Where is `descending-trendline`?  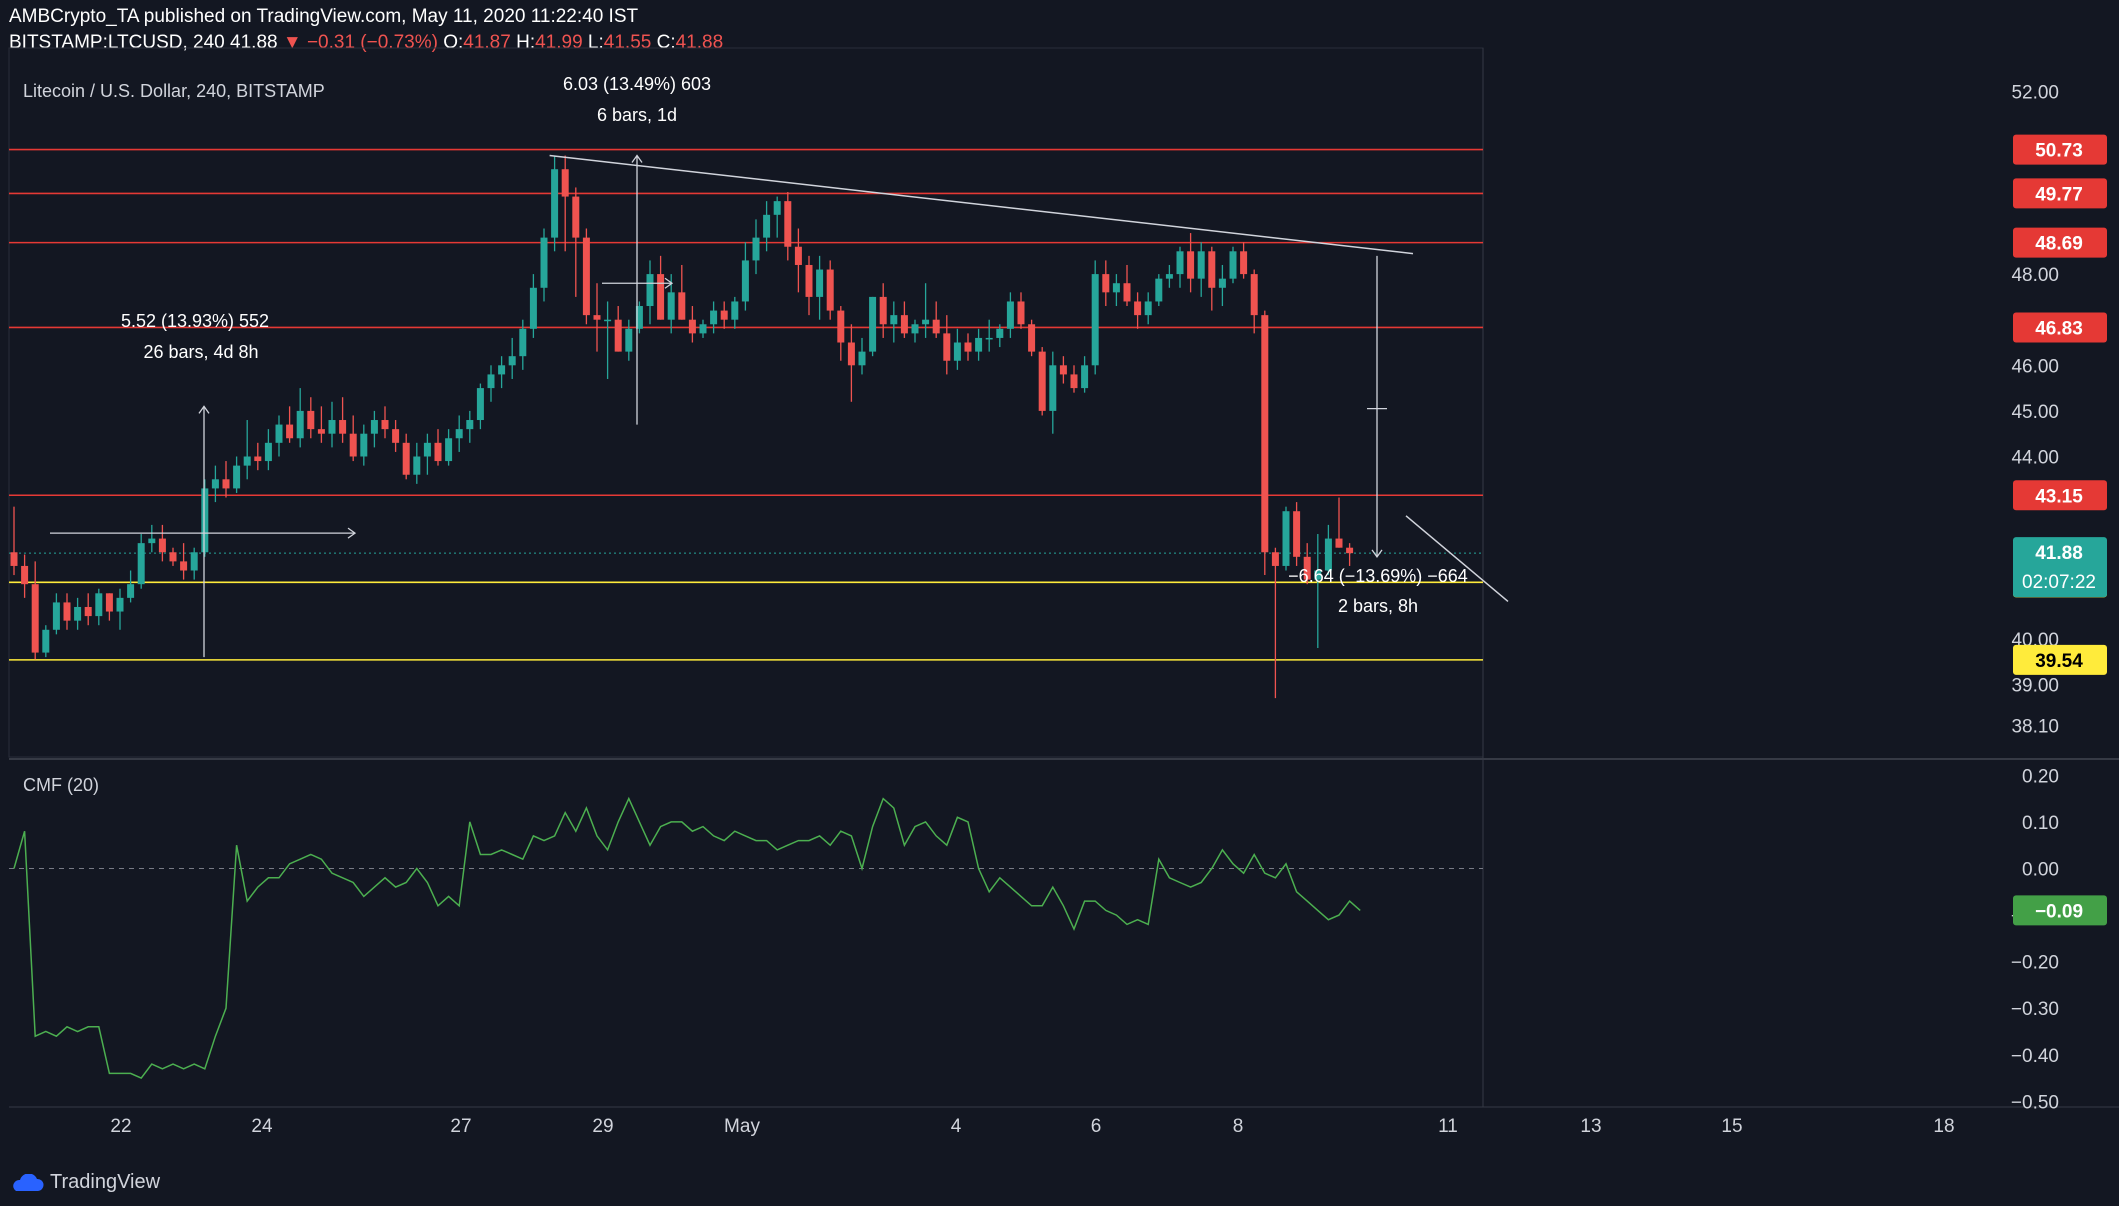
descending-trendline is located at coordinates (981, 204).